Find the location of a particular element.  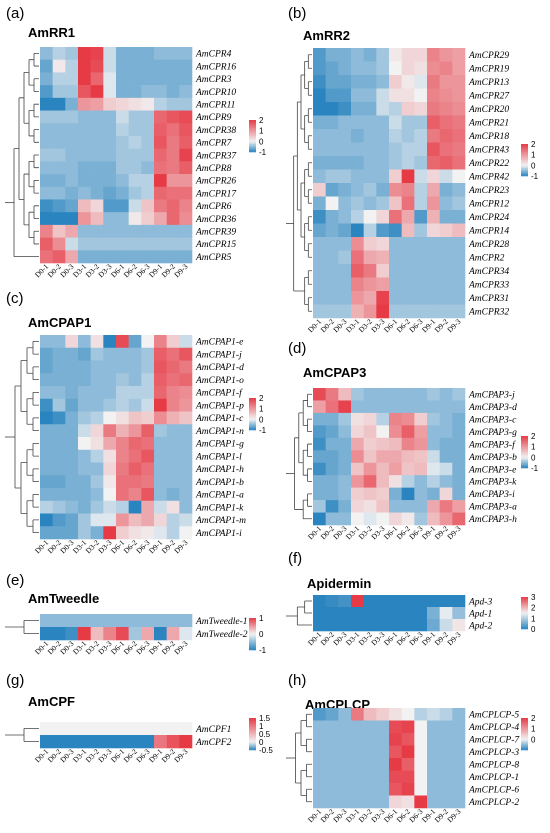

row-label: AmCPR39 is located at coordinates (215, 233).